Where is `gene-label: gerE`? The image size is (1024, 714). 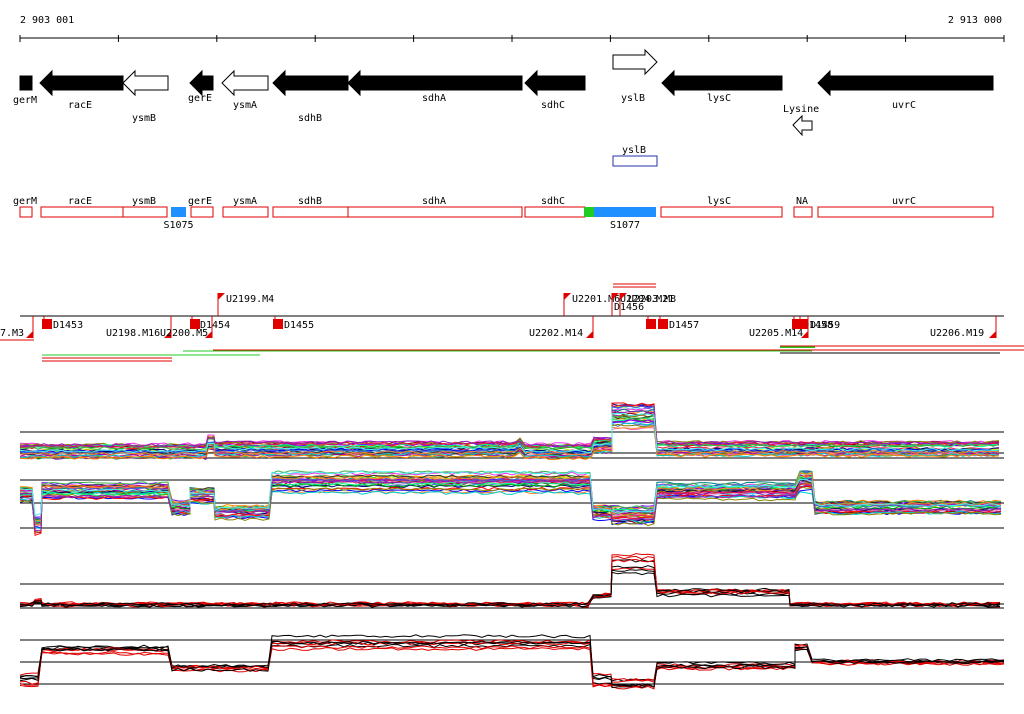
gene-label: gerE is located at coordinates (200, 98).